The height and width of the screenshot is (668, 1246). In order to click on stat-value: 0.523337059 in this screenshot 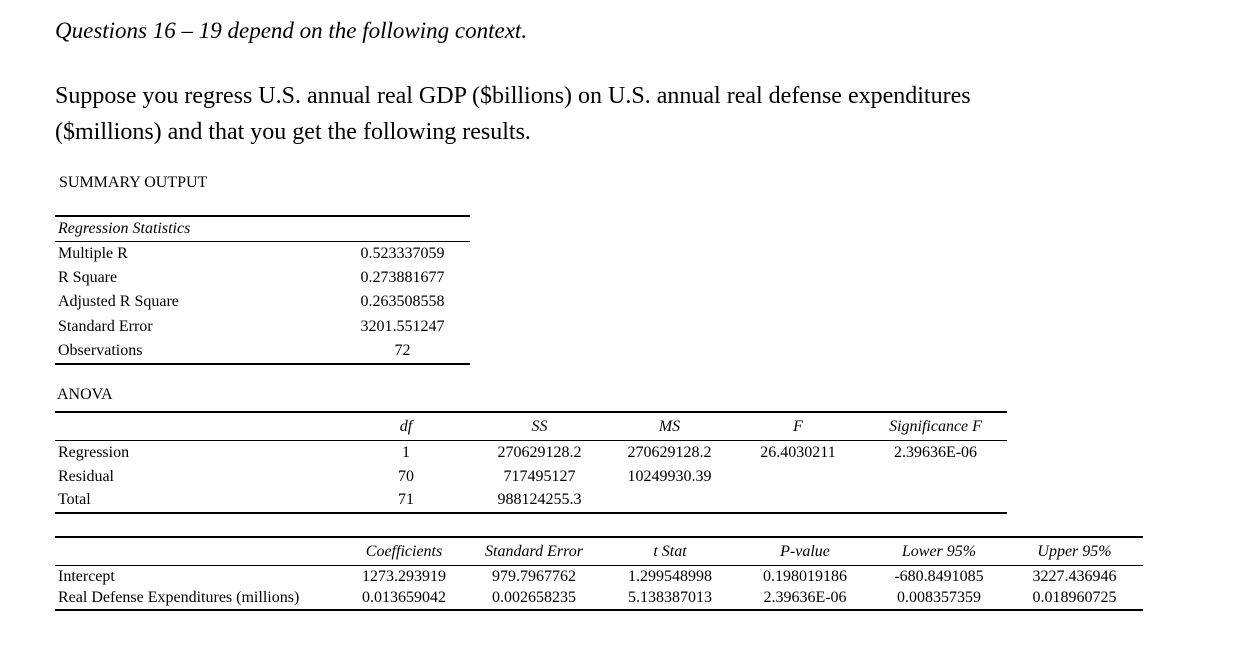, I will do `click(402, 254)`.